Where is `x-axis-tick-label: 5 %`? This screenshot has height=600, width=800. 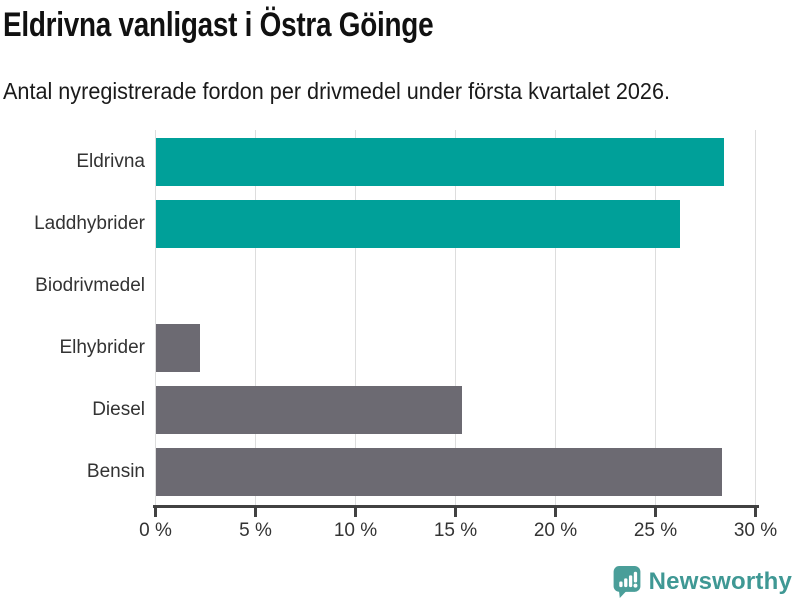
x-axis-tick-label: 5 % is located at coordinates (255, 530).